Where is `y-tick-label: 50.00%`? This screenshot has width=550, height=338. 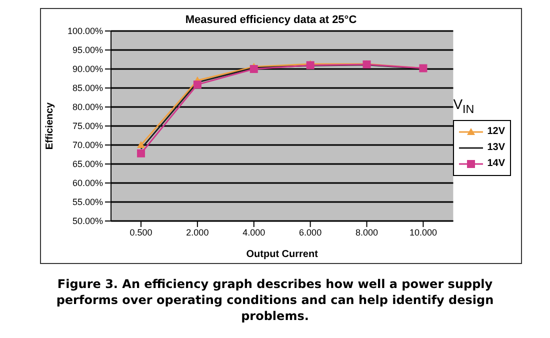 y-tick-label: 50.00% is located at coordinates (87, 221).